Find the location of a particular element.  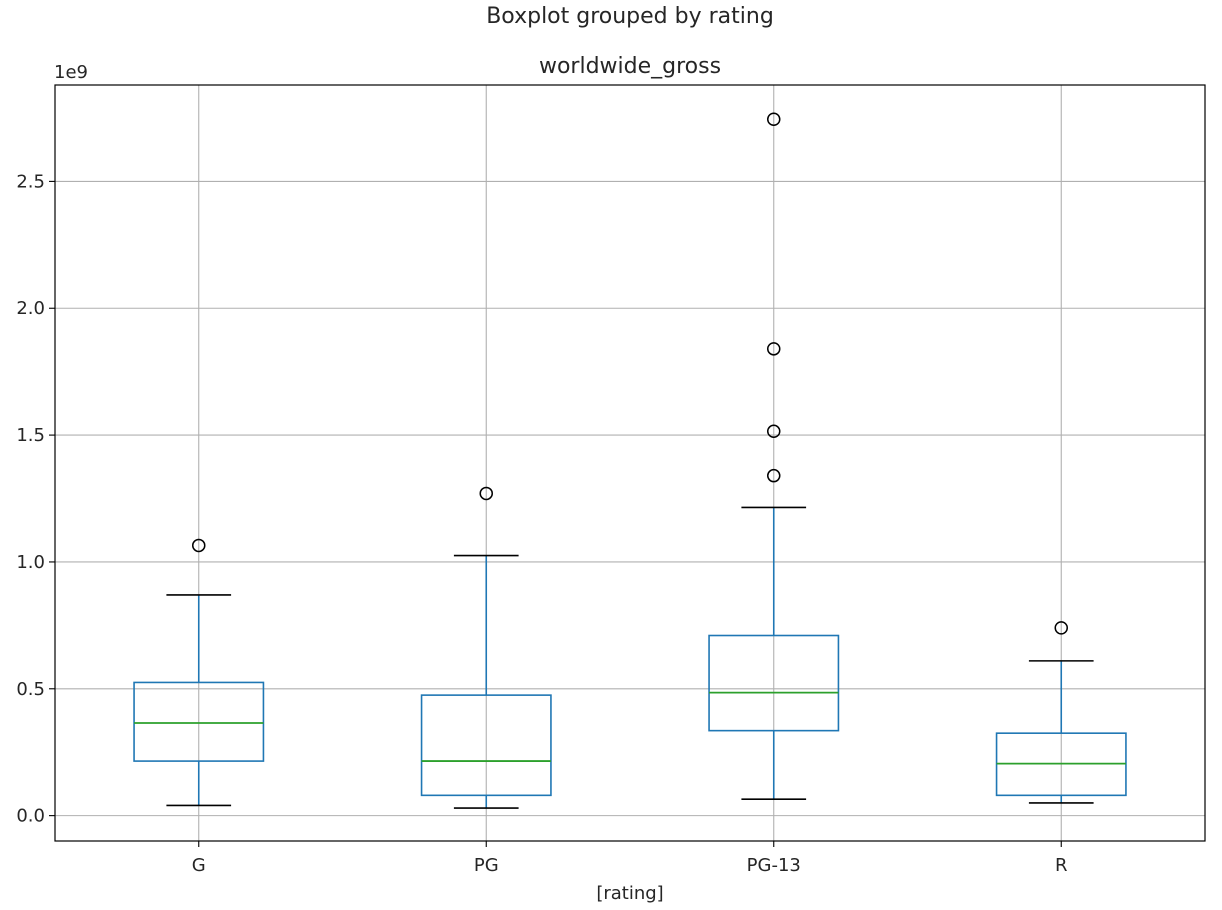

box-group-pg is located at coordinates (486, 647).